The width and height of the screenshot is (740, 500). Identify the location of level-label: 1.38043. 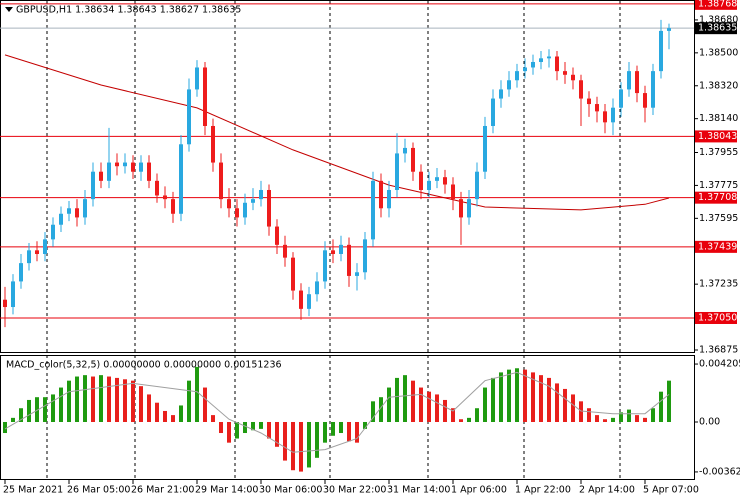
(716, 136).